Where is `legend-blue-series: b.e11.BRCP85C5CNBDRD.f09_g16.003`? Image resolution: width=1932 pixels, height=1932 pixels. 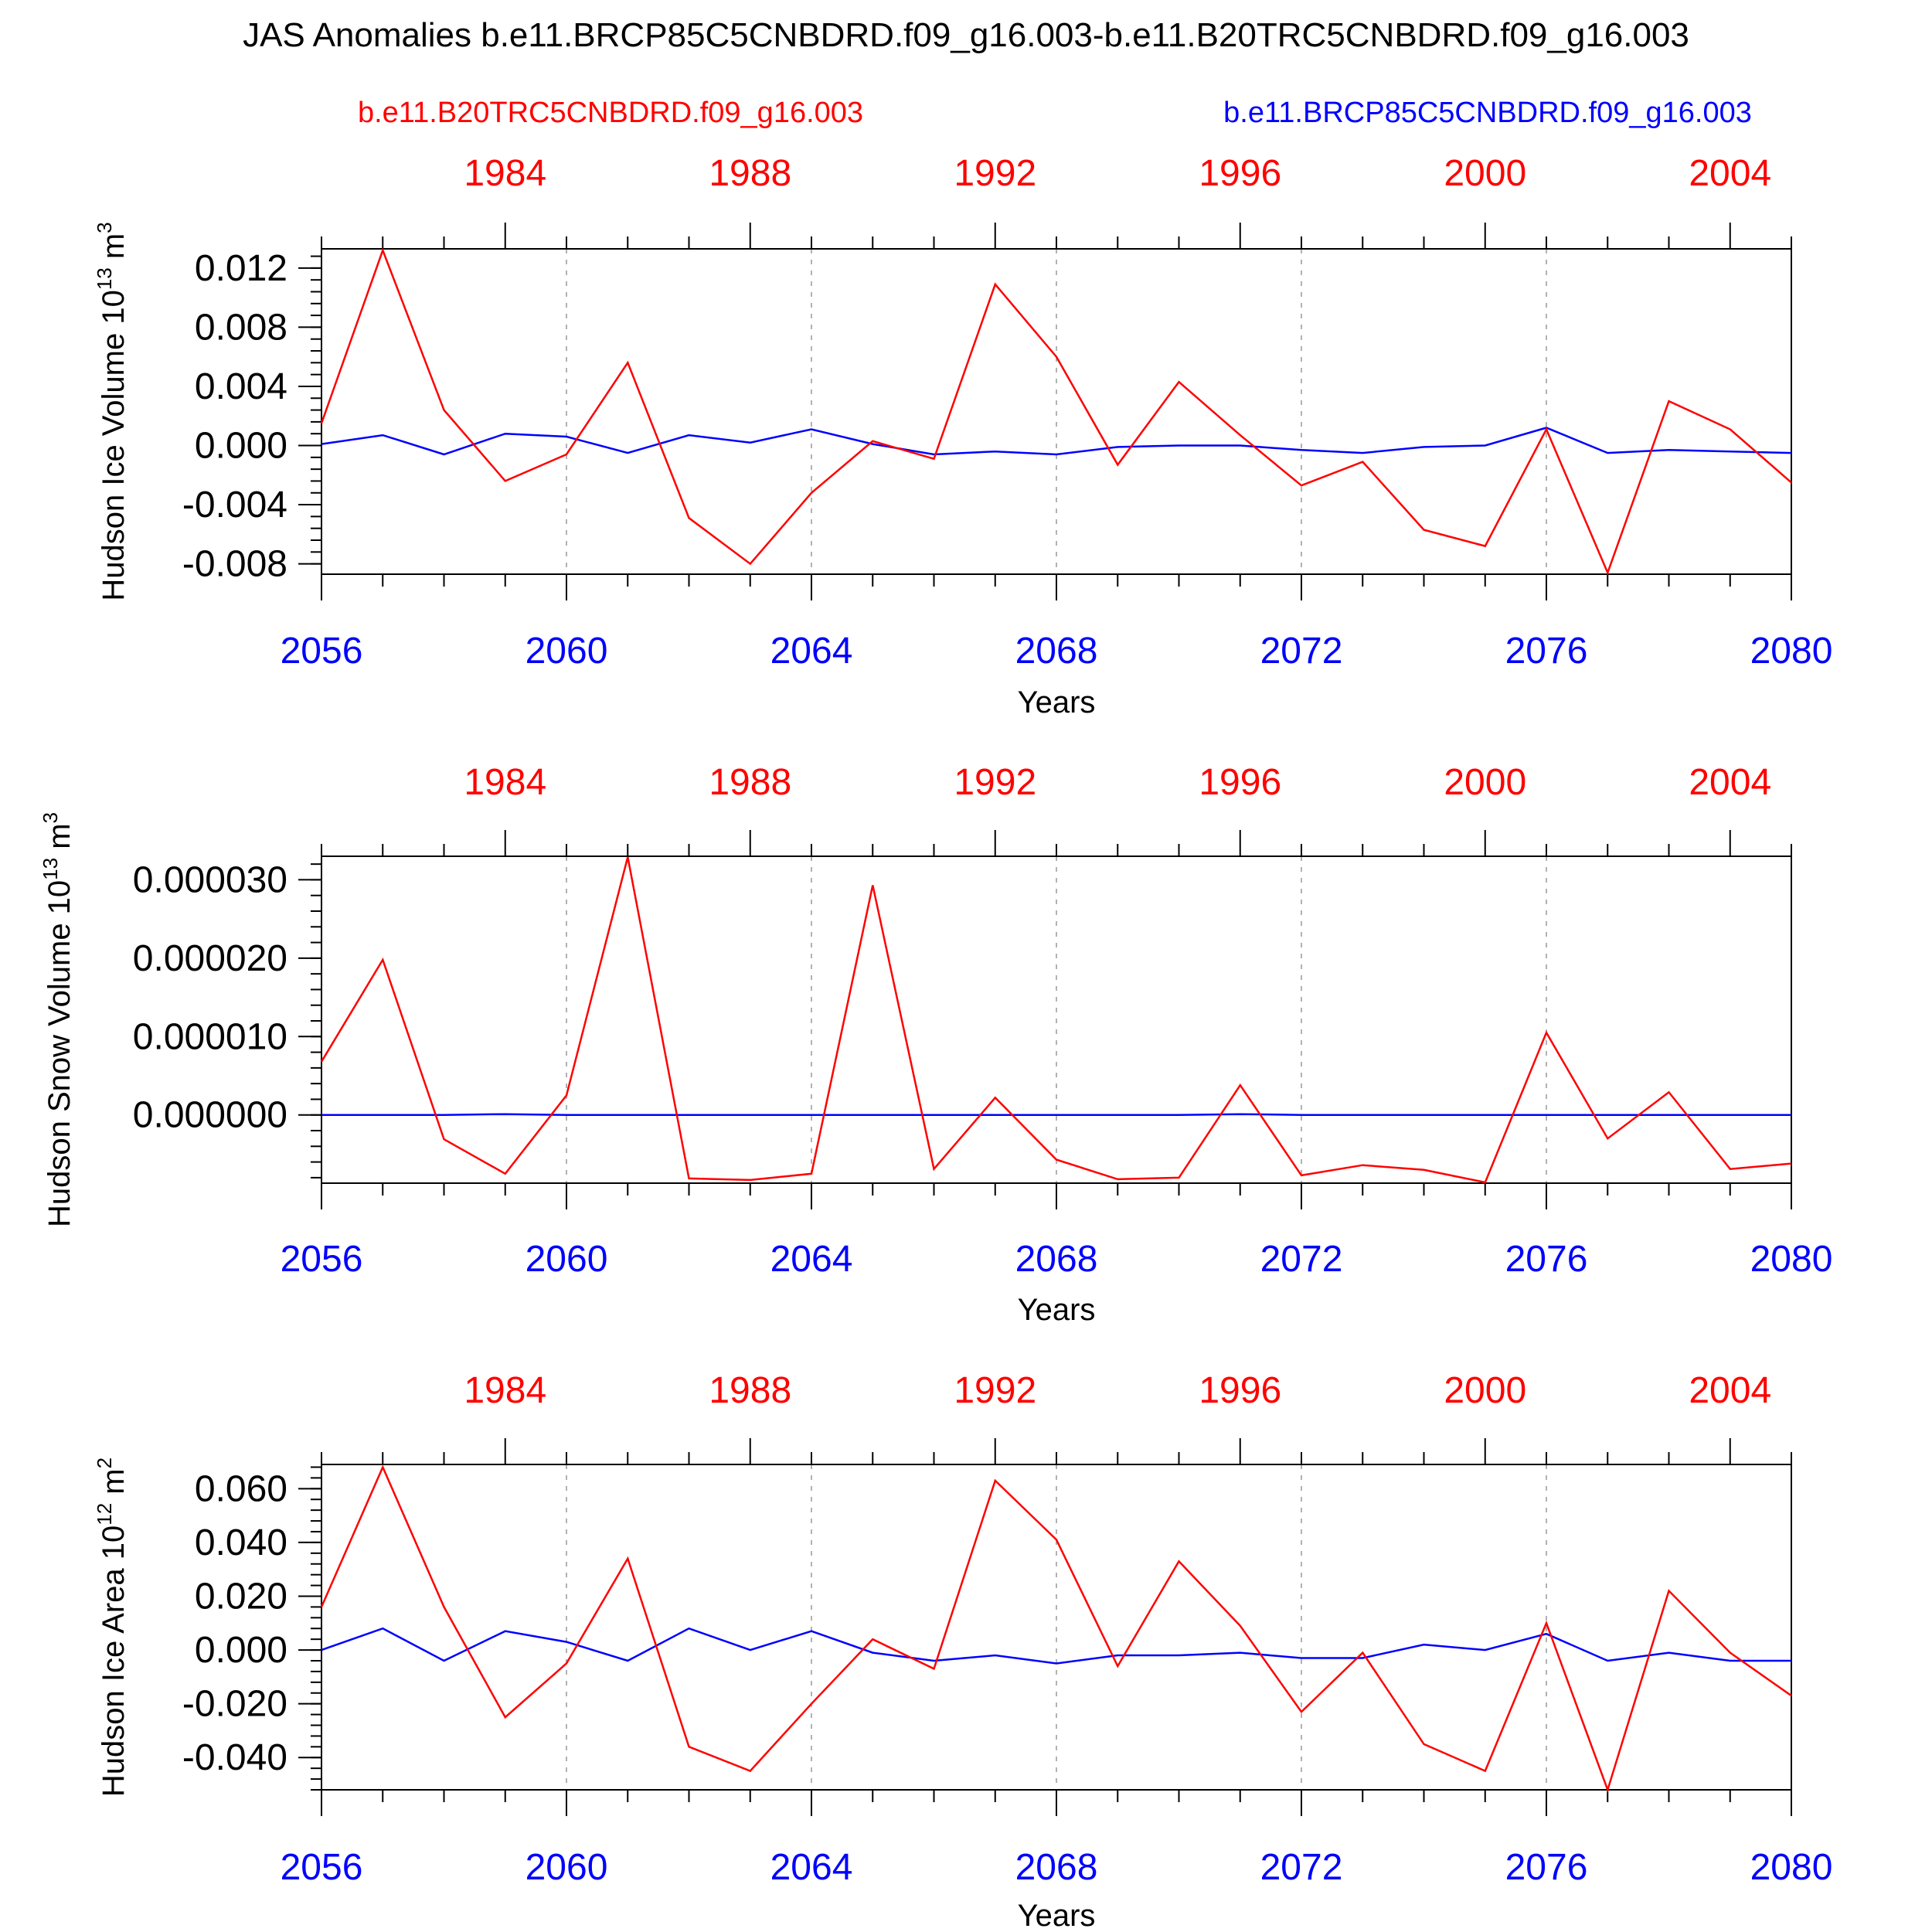
legend-blue-series: b.e11.BRCP85C5CNBDRD.f09_g16.003 is located at coordinates (1488, 113).